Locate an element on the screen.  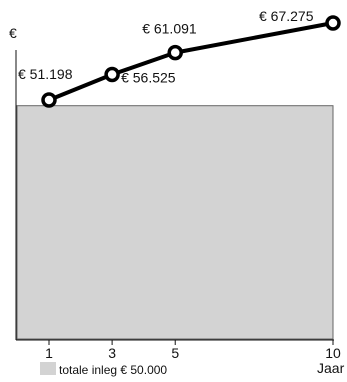
x-tick-label: 10 is located at coordinates (333, 353).